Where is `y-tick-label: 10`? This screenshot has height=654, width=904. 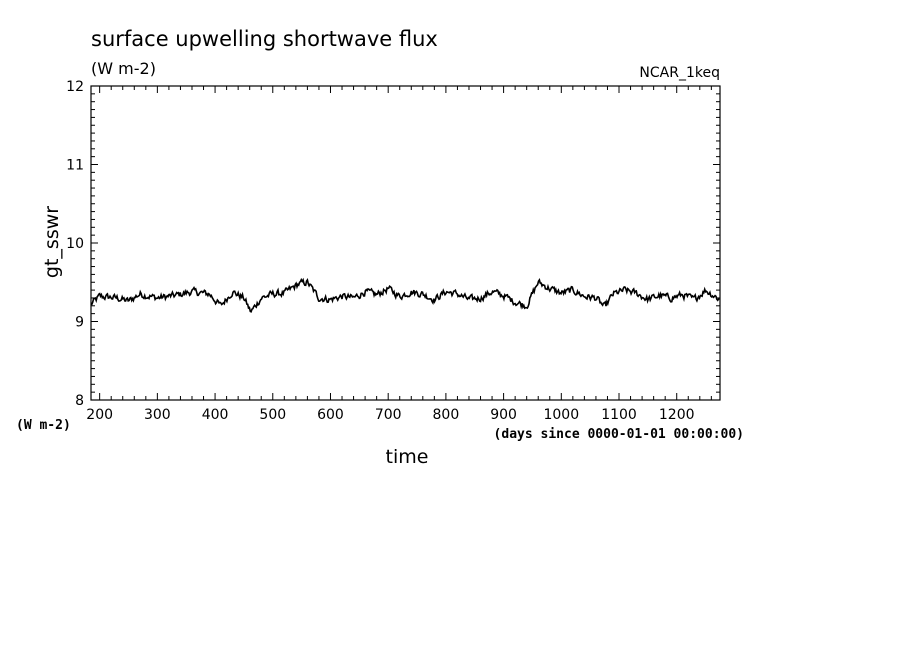 y-tick-label: 10 is located at coordinates (75, 244).